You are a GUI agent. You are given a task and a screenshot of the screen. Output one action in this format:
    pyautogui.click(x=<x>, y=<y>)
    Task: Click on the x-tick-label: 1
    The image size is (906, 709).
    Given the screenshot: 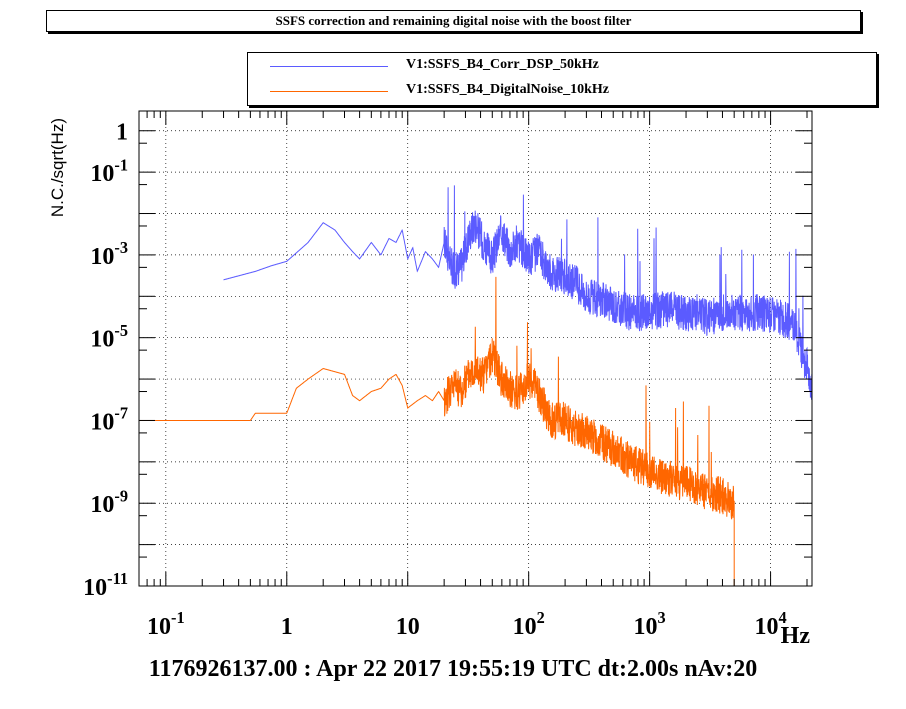 What is the action you would take?
    pyautogui.click(x=287, y=627)
    